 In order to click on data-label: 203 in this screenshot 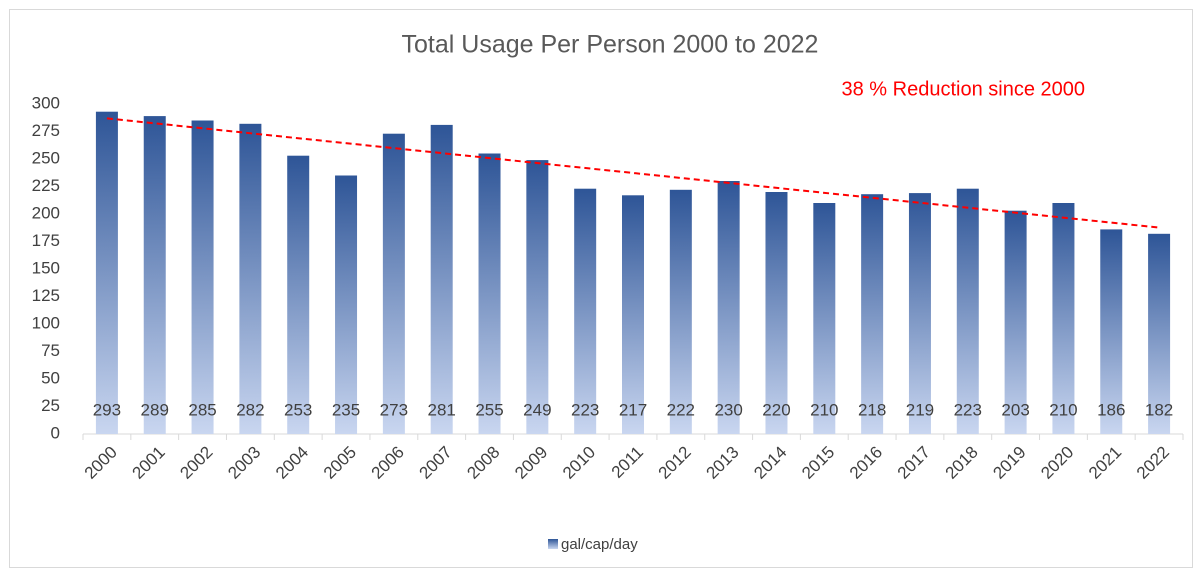, I will do `click(1015, 409)`.